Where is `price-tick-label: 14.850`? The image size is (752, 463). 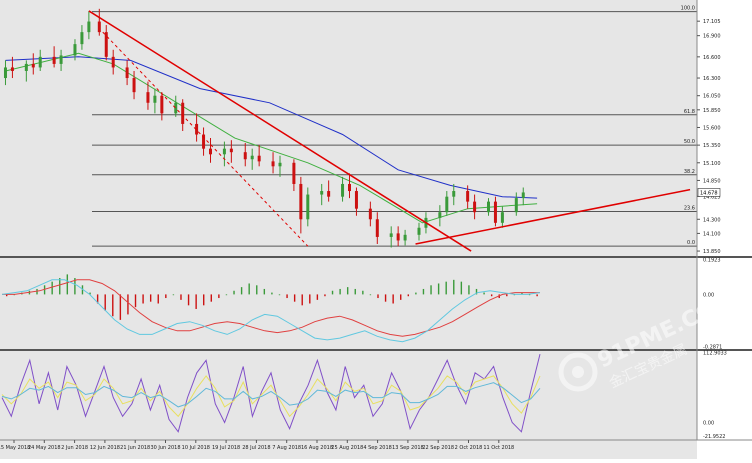 price-tick-label: 14.850 is located at coordinates (712, 181).